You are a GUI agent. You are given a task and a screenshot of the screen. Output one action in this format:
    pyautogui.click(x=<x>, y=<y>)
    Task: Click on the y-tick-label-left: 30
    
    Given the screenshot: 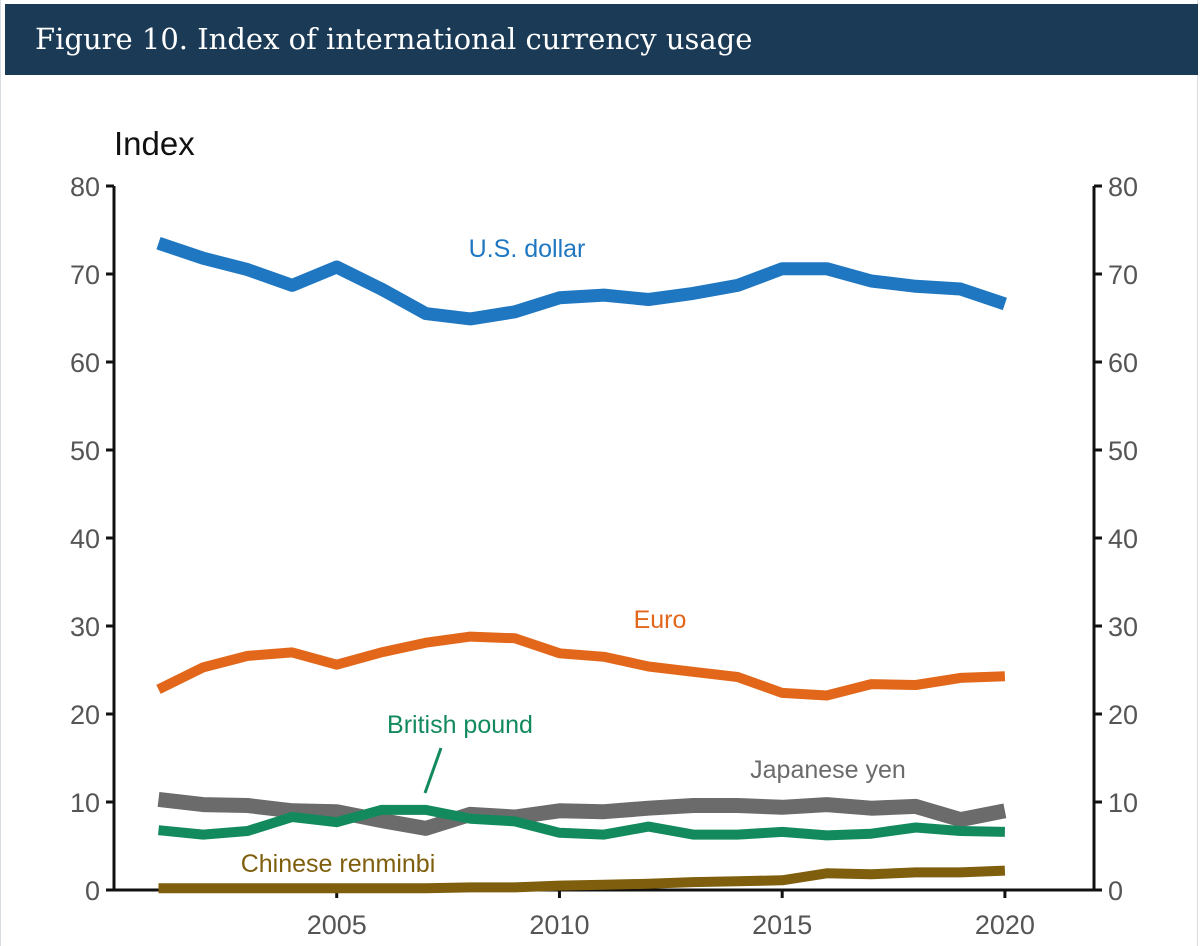 What is the action you would take?
    pyautogui.click(x=85, y=627)
    